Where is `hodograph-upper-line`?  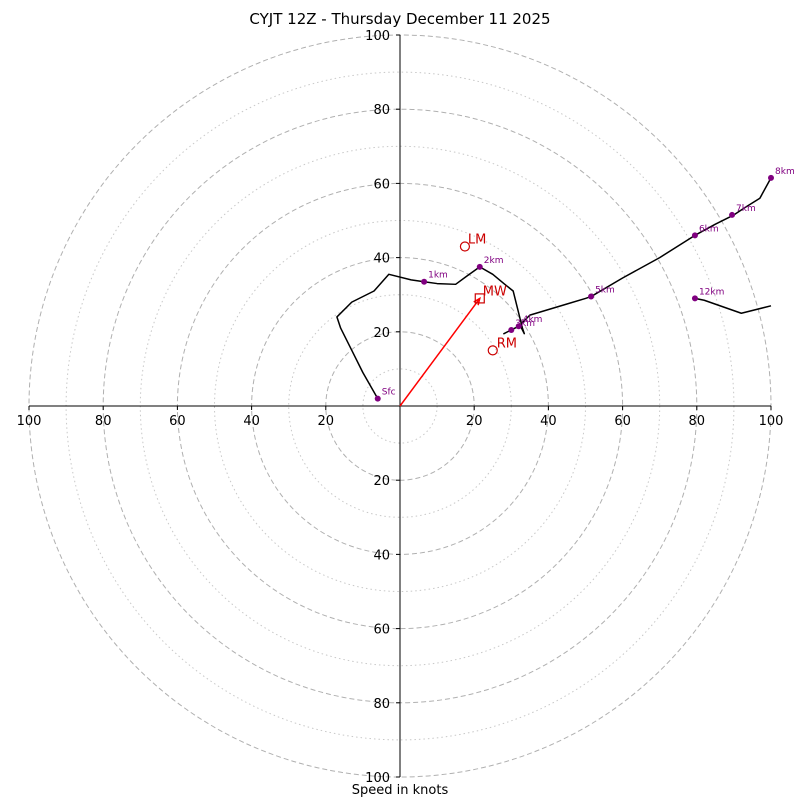
hodograph-upper-line is located at coordinates (733, 305).